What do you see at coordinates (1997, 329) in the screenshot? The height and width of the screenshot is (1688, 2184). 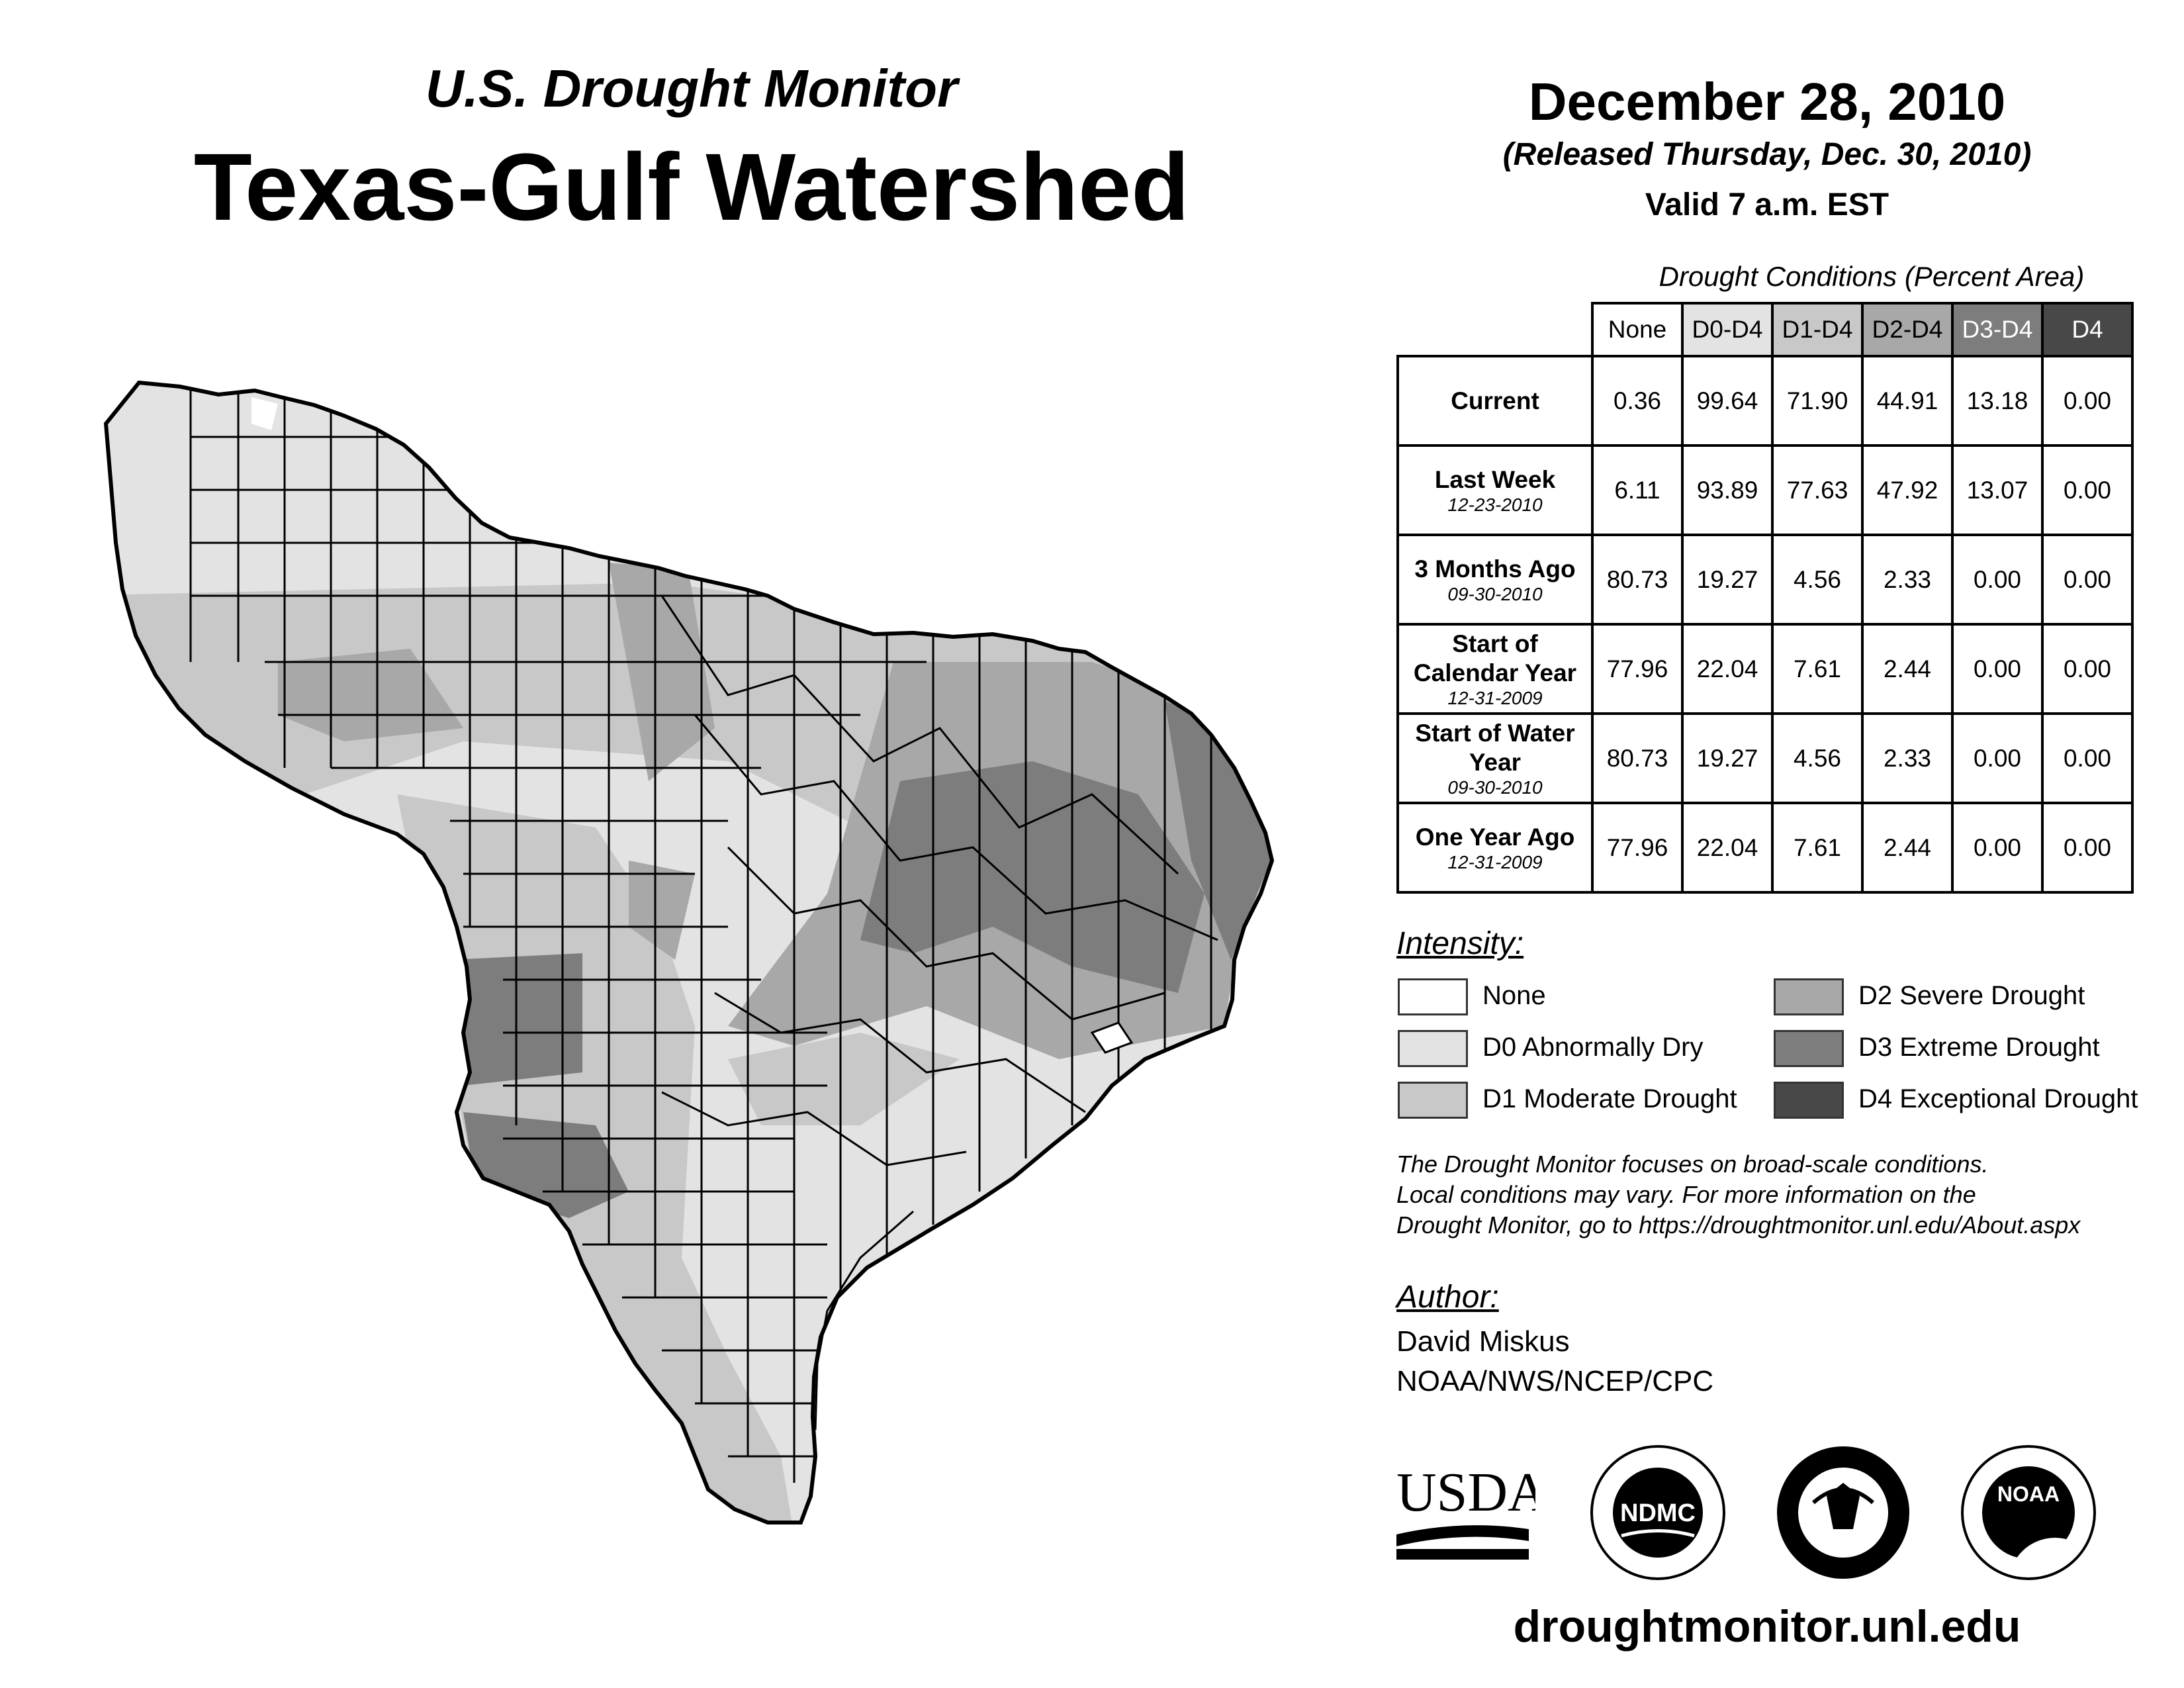 I see `col-d3-d4: D3-D4` at bounding box center [1997, 329].